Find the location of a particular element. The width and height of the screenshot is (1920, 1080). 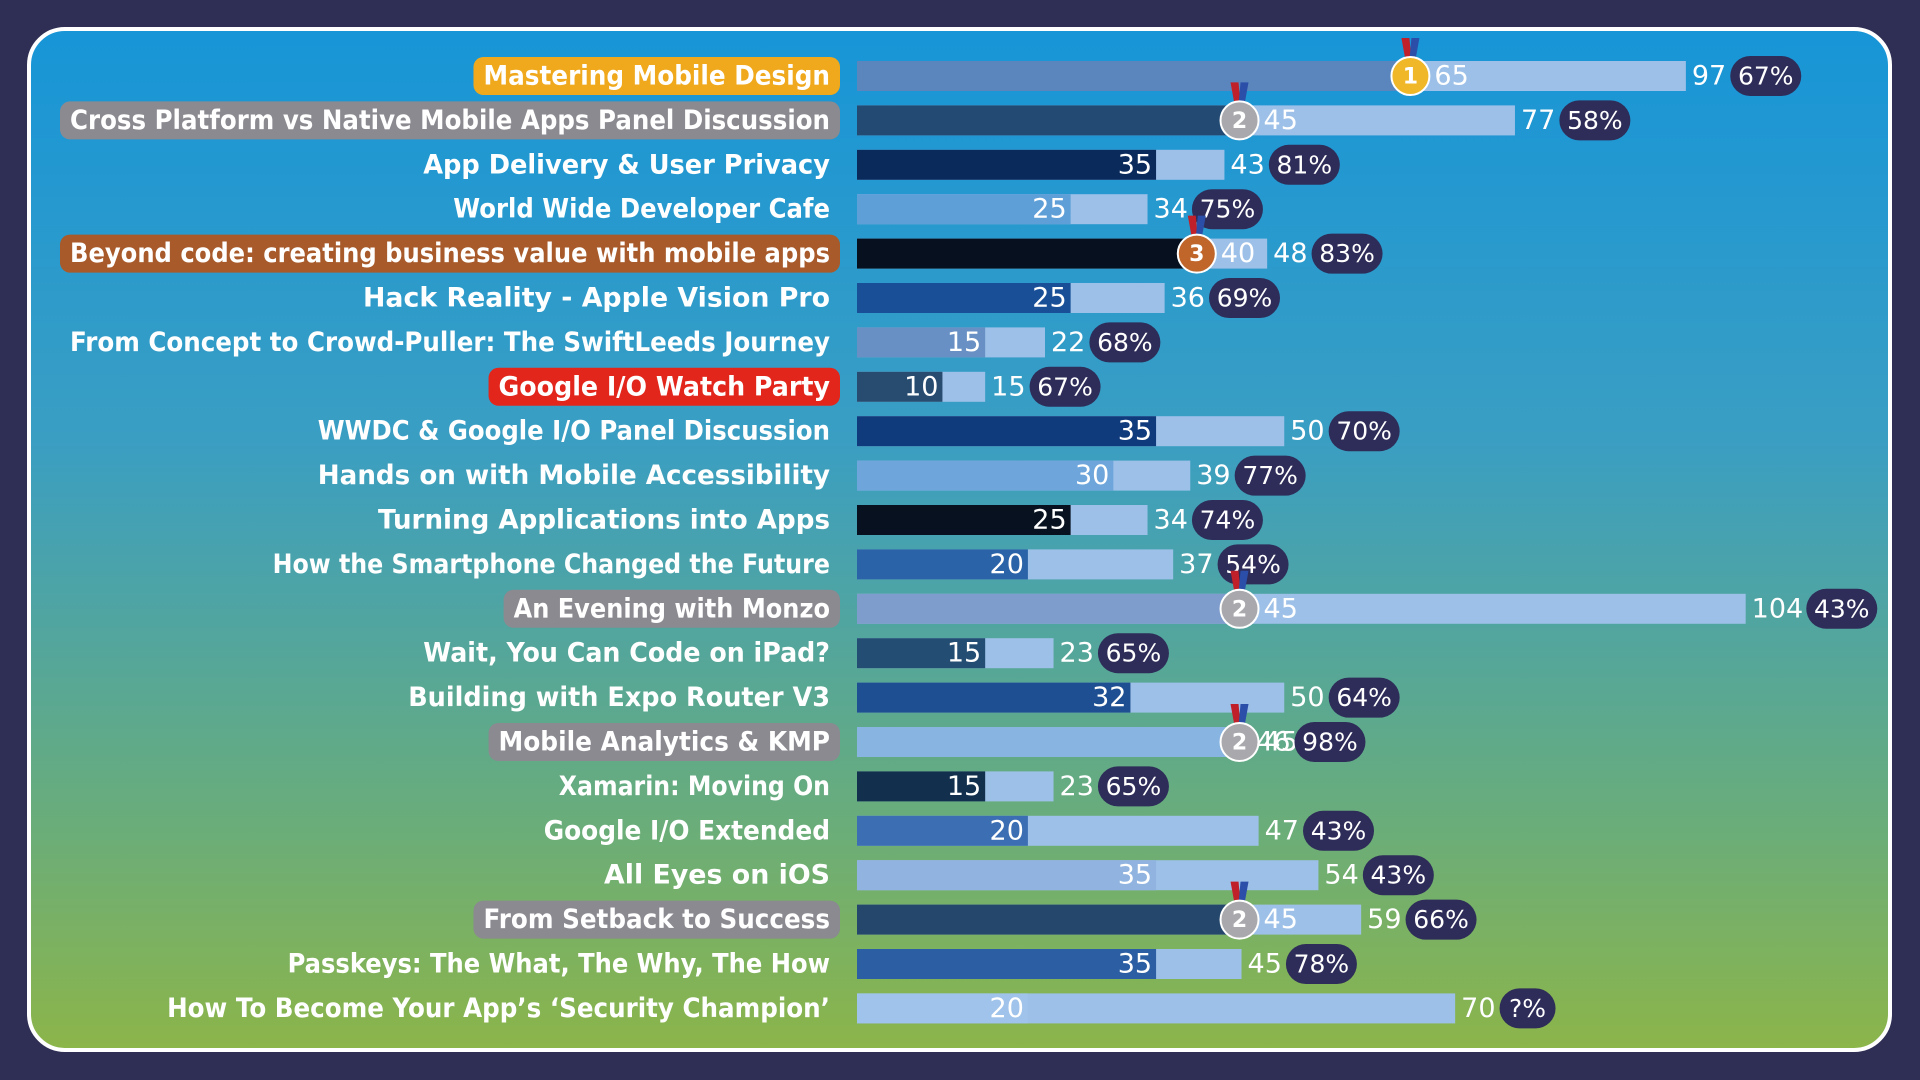

attended-value: 35 is located at coordinates (1135, 431).